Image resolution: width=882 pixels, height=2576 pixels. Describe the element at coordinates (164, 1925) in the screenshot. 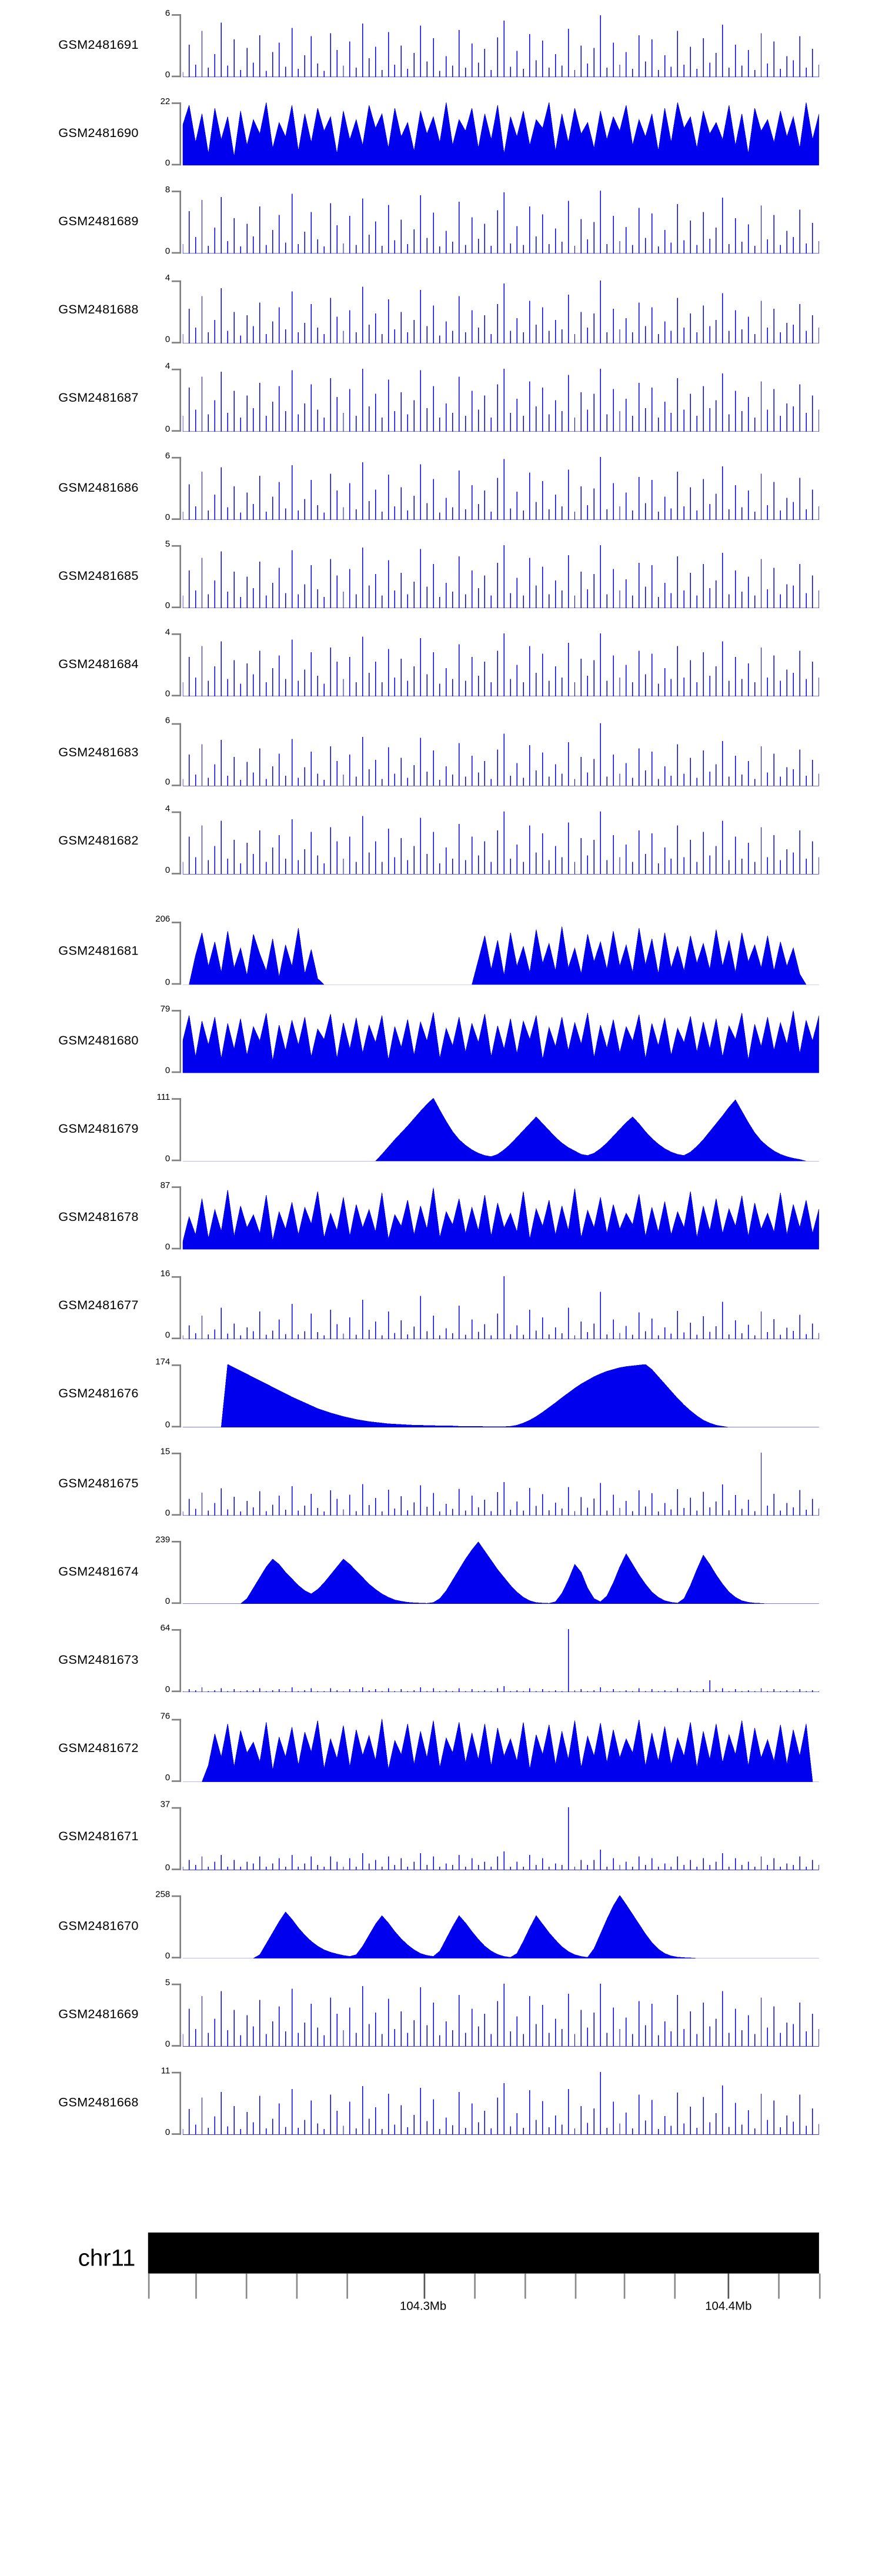

I see `track-y-axis: 258 0` at that location.